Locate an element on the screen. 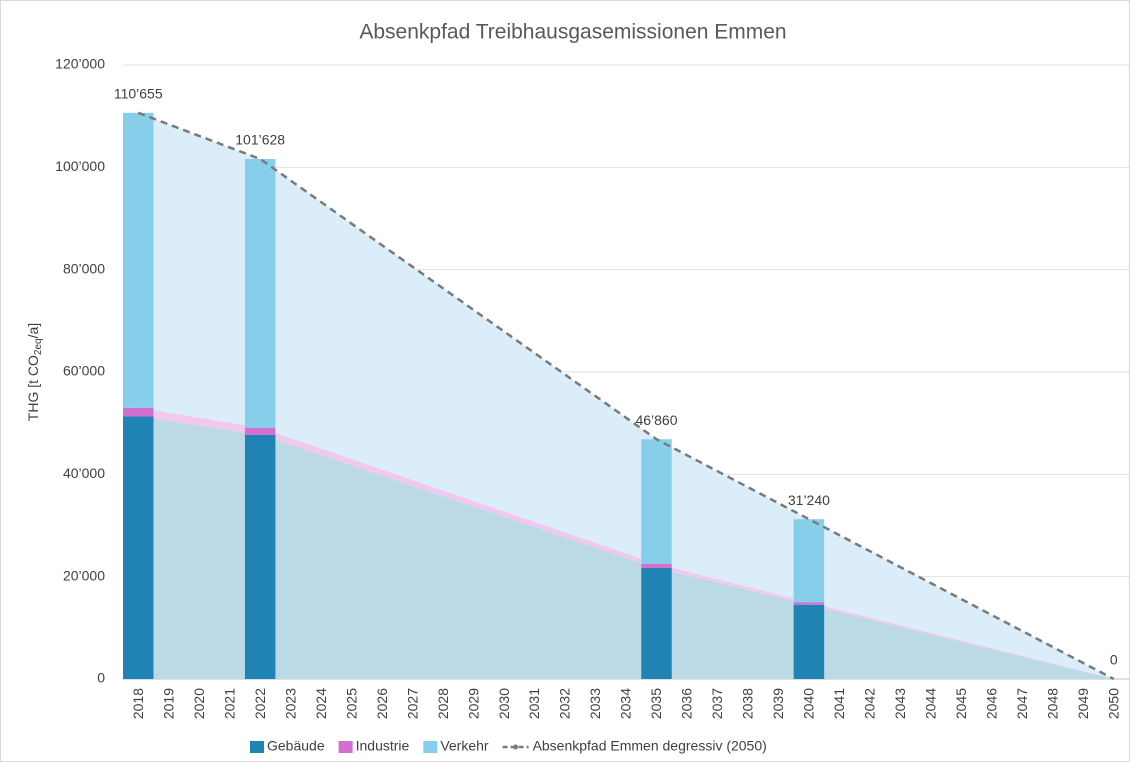 Image resolution: width=1130 pixels, height=762 pixels. data-label: 46’860 is located at coordinates (656, 420).